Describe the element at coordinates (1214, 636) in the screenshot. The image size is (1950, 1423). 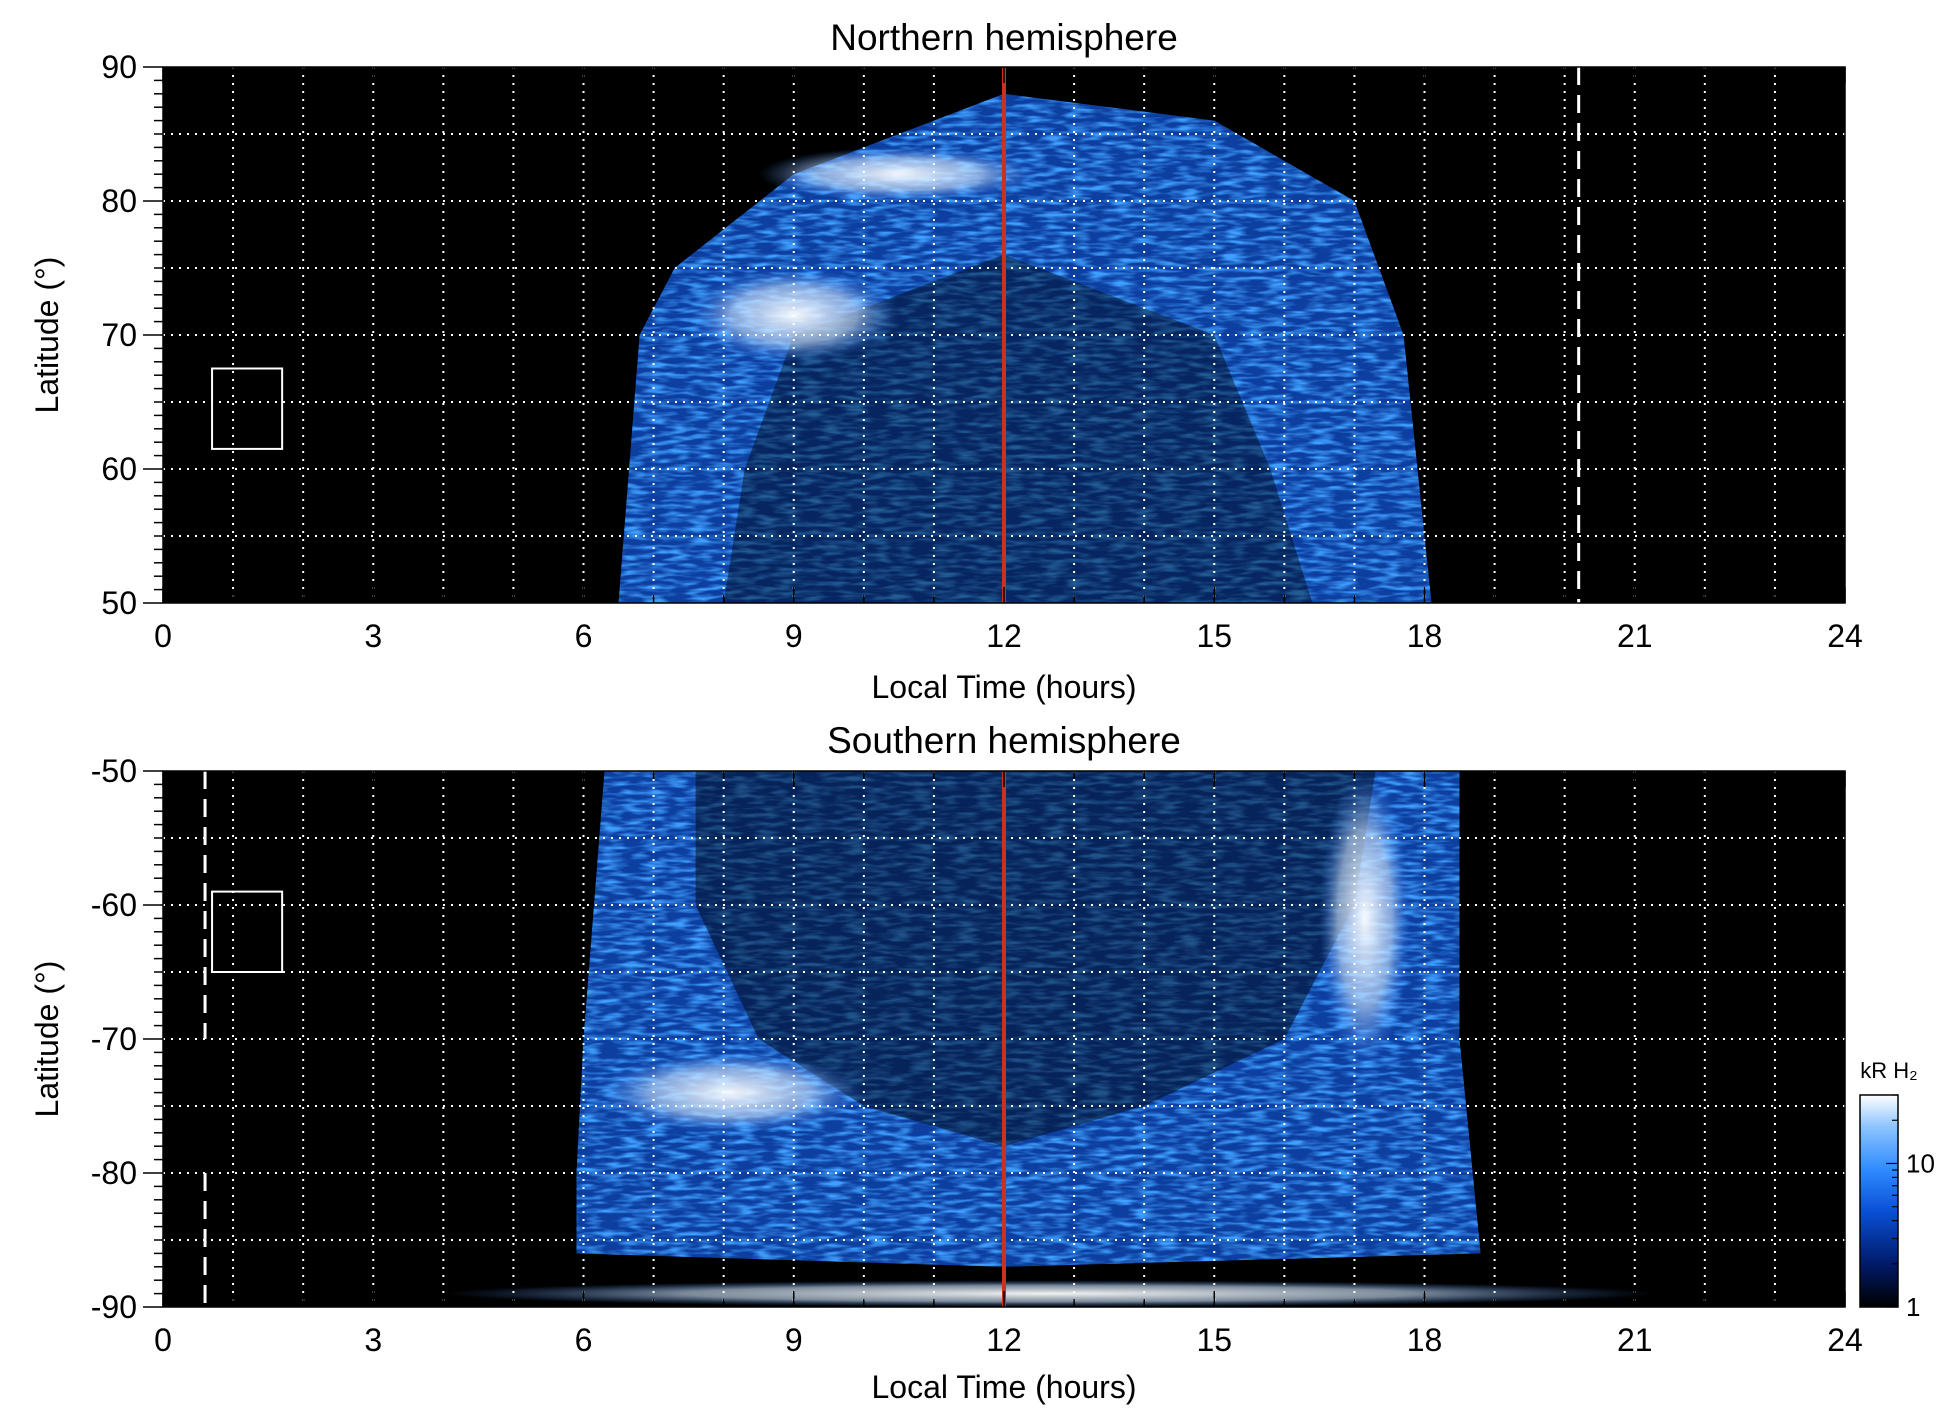
I see `x-tick-label-n-15: 15` at that location.